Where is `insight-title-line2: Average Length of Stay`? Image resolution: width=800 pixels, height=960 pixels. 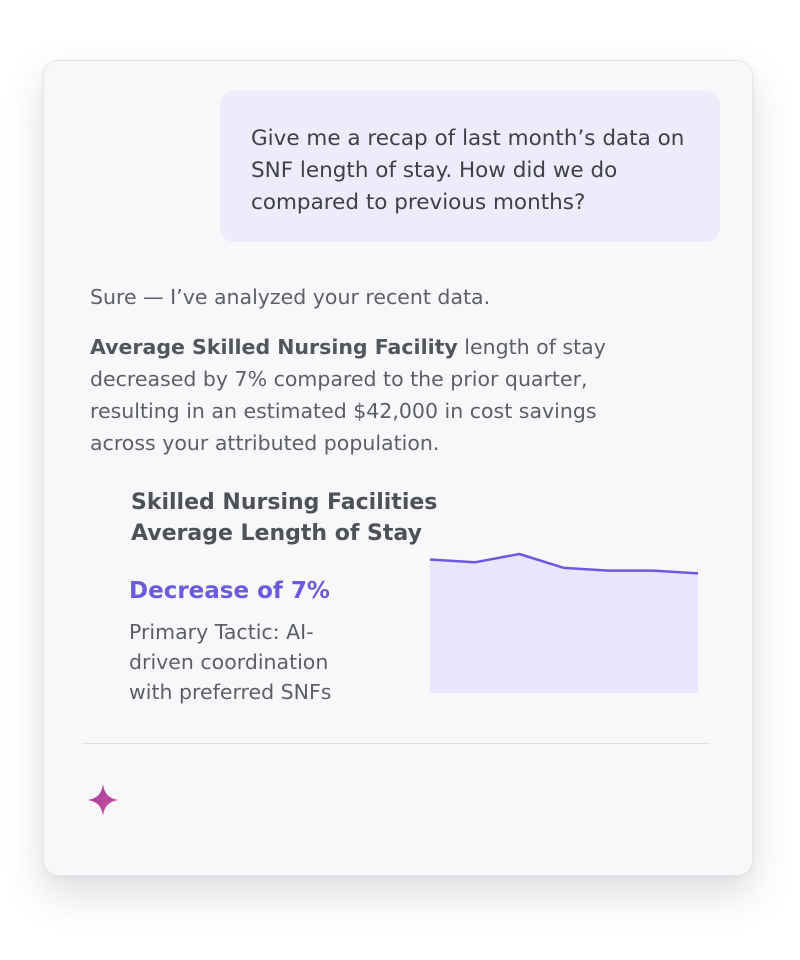
insight-title-line2: Average Length of Stay is located at coordinates (276, 533).